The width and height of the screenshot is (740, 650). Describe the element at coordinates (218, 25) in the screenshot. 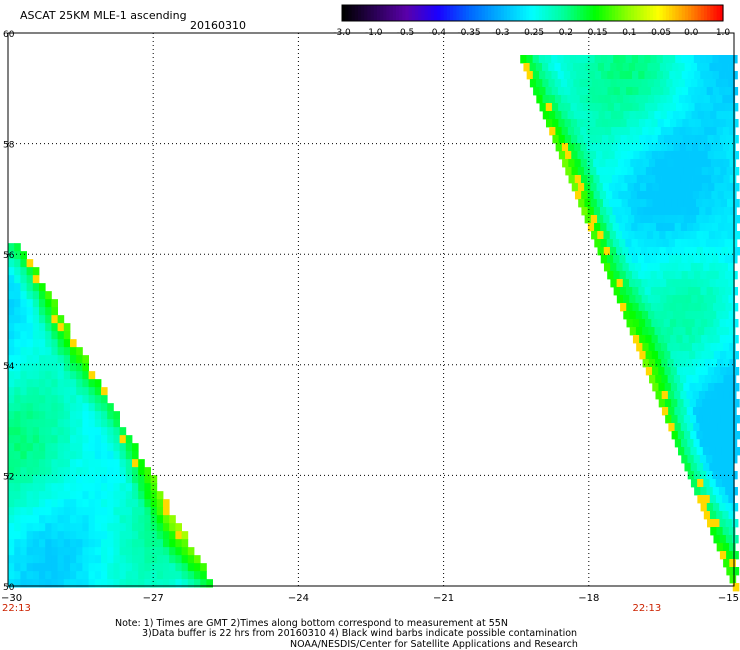

I see `chart-date: 20160310` at that location.